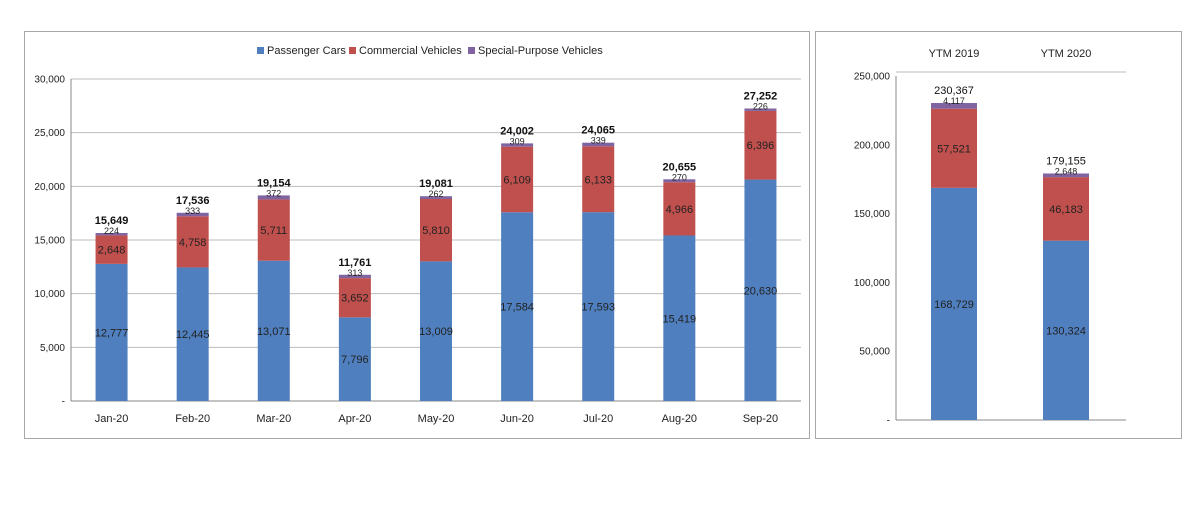  I want to click on month-label-passenger: 17,584, so click(517, 308).